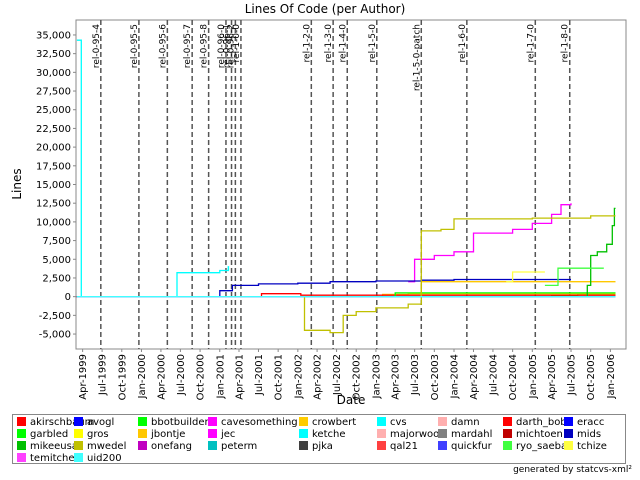 The width and height of the screenshot is (640, 480). What do you see at coordinates (465, 447) in the screenshot?
I see `legend-item: quickfur` at bounding box center [465, 447].